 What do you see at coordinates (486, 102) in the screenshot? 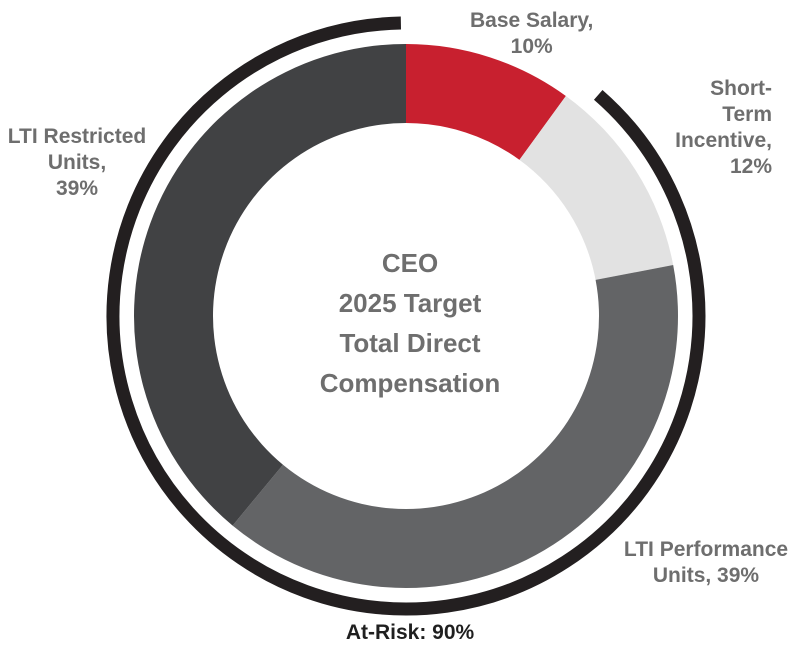
I see `slice-base-salary` at bounding box center [486, 102].